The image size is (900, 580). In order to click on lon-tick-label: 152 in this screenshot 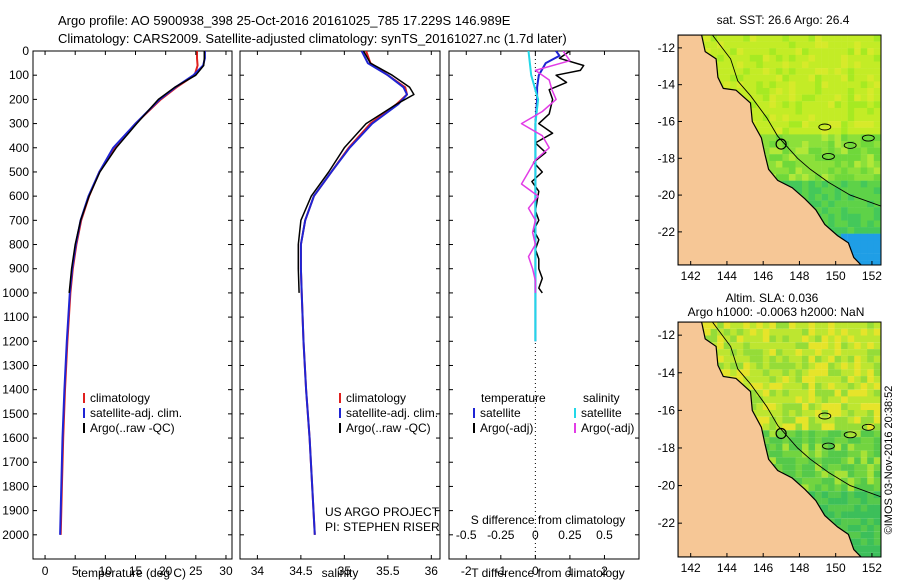, I will do `click(872, 276)`.